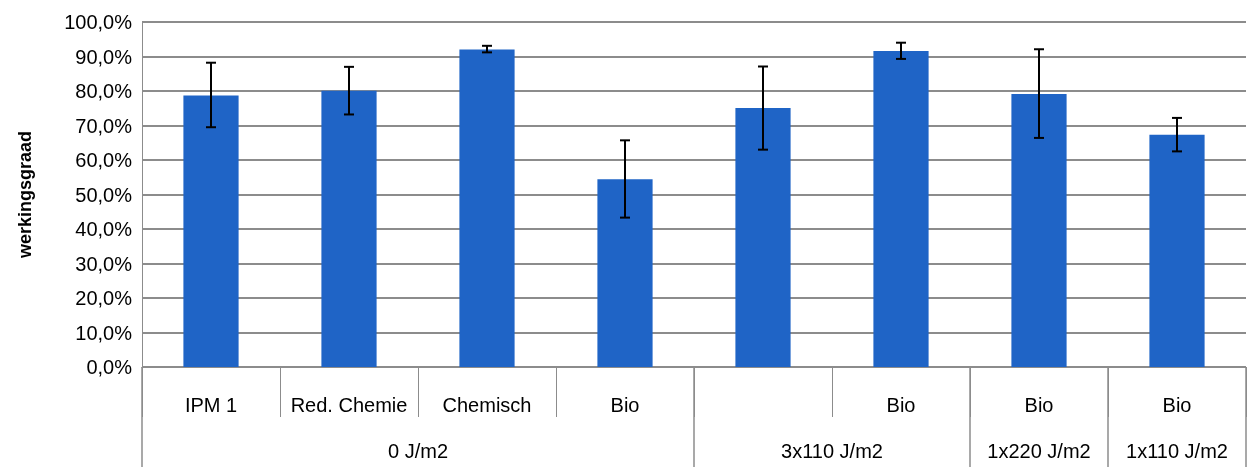 The width and height of the screenshot is (1256, 475). I want to click on text: 0 J/m2, so click(418, 451).